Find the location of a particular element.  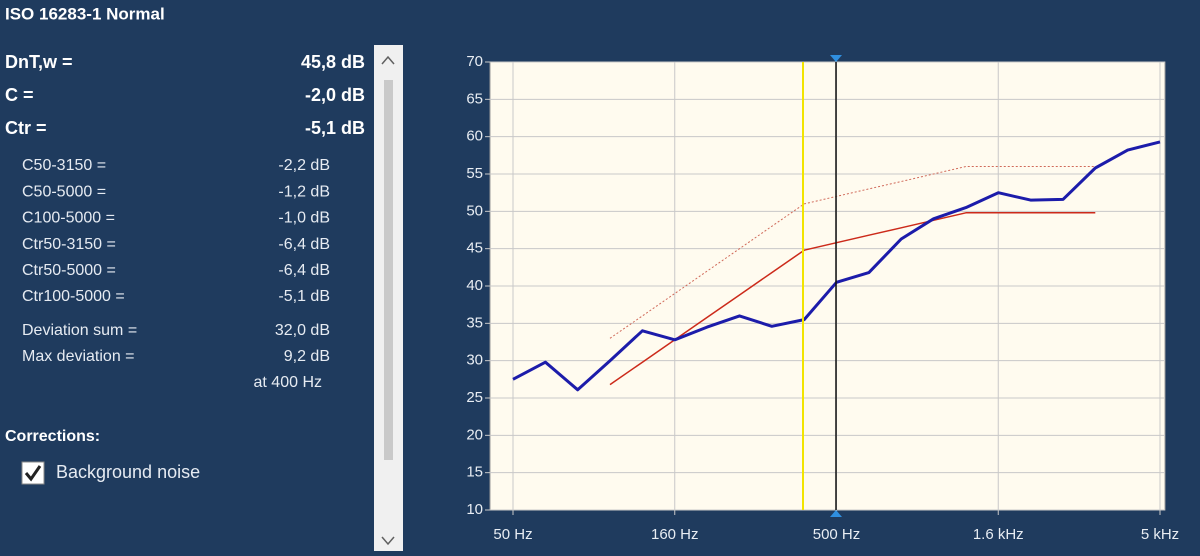

y-tick-label: 45 is located at coordinates (474, 248).